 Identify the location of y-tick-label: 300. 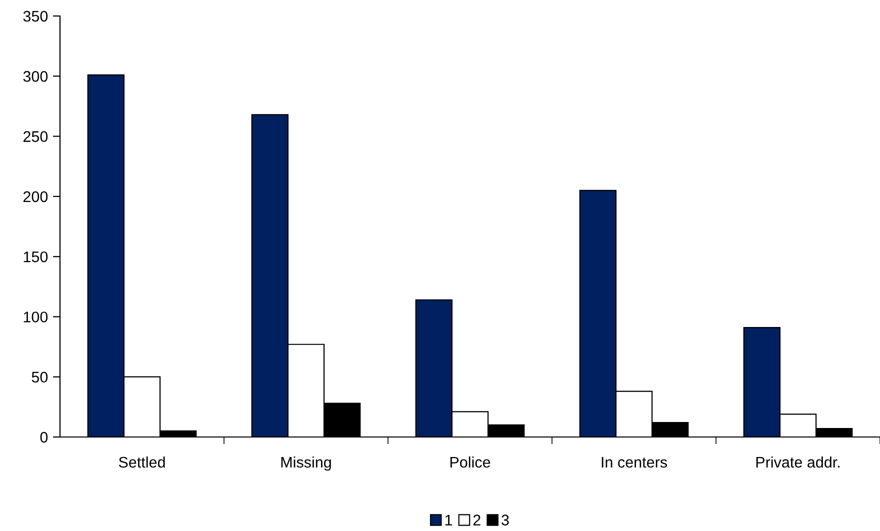
(35, 76).